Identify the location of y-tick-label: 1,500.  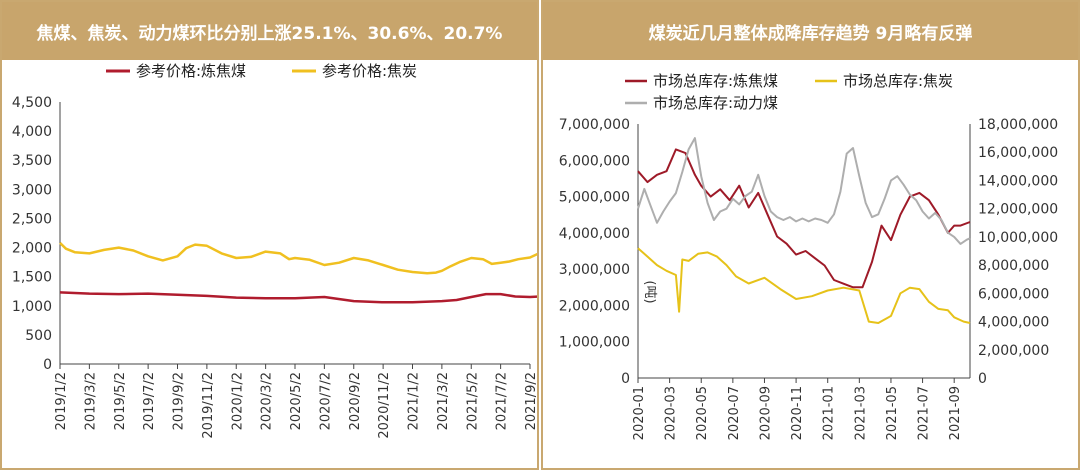
(32, 278).